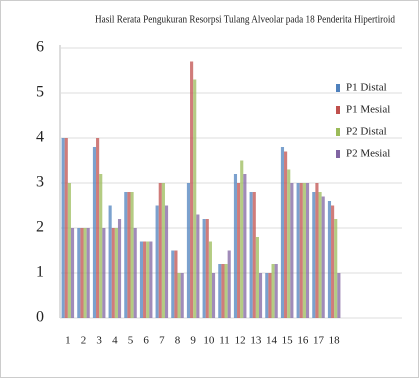  Describe the element at coordinates (115, 341) in the screenshot. I see `x-tick-label: 4` at that location.